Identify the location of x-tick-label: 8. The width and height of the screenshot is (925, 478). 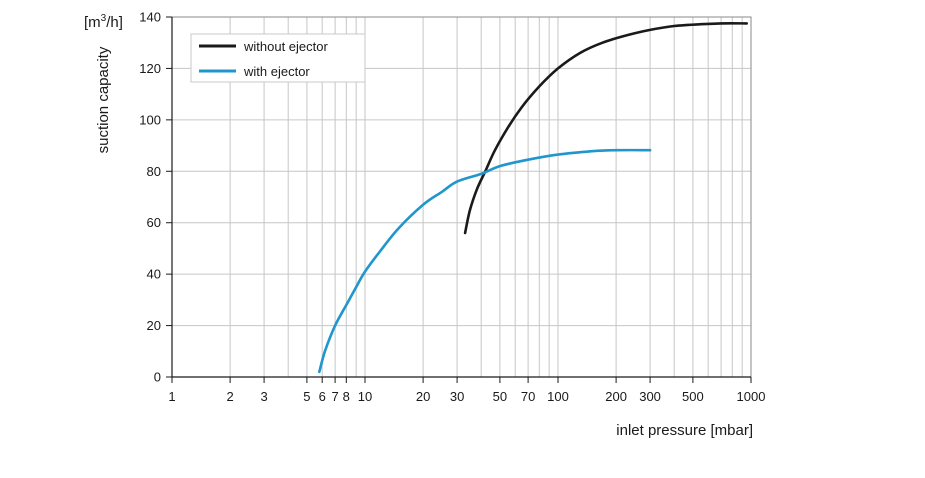
(346, 396).